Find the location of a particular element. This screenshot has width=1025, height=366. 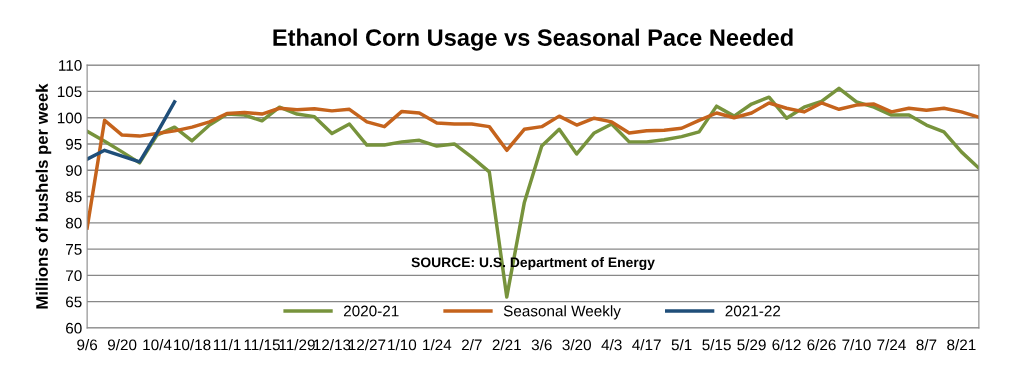

x-tick-label: 4/17 is located at coordinates (646, 345).